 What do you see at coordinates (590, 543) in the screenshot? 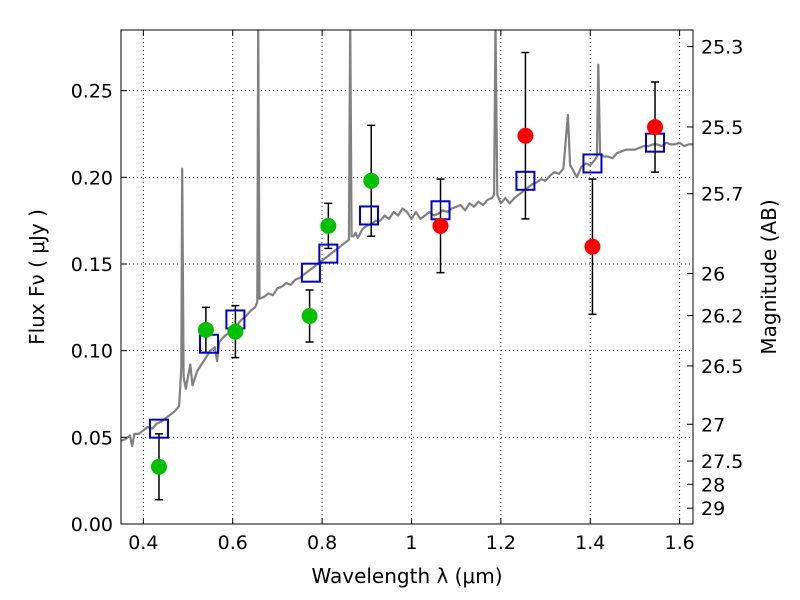
I see `x-tick-label: 1.4` at bounding box center [590, 543].